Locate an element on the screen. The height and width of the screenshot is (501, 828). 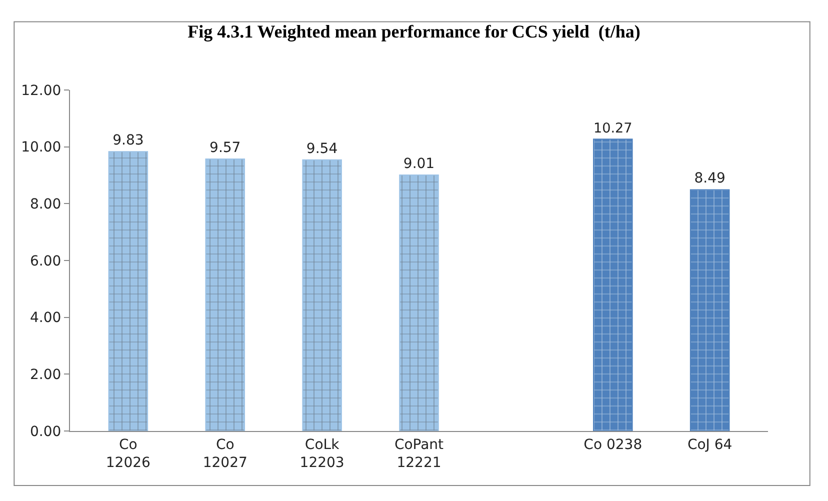
x-tick-label: Co 12026 is located at coordinates (128, 453).